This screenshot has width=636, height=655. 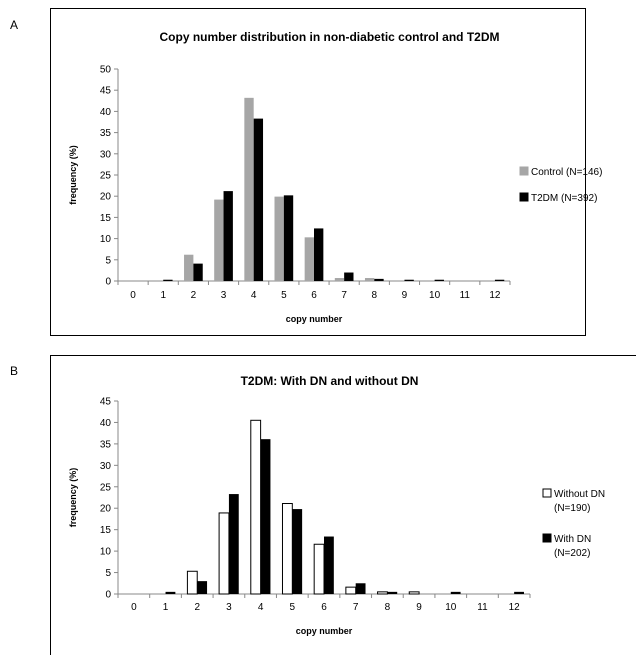 What do you see at coordinates (224, 295) in the screenshot?
I see `chart1-x-tick-label: 3` at bounding box center [224, 295].